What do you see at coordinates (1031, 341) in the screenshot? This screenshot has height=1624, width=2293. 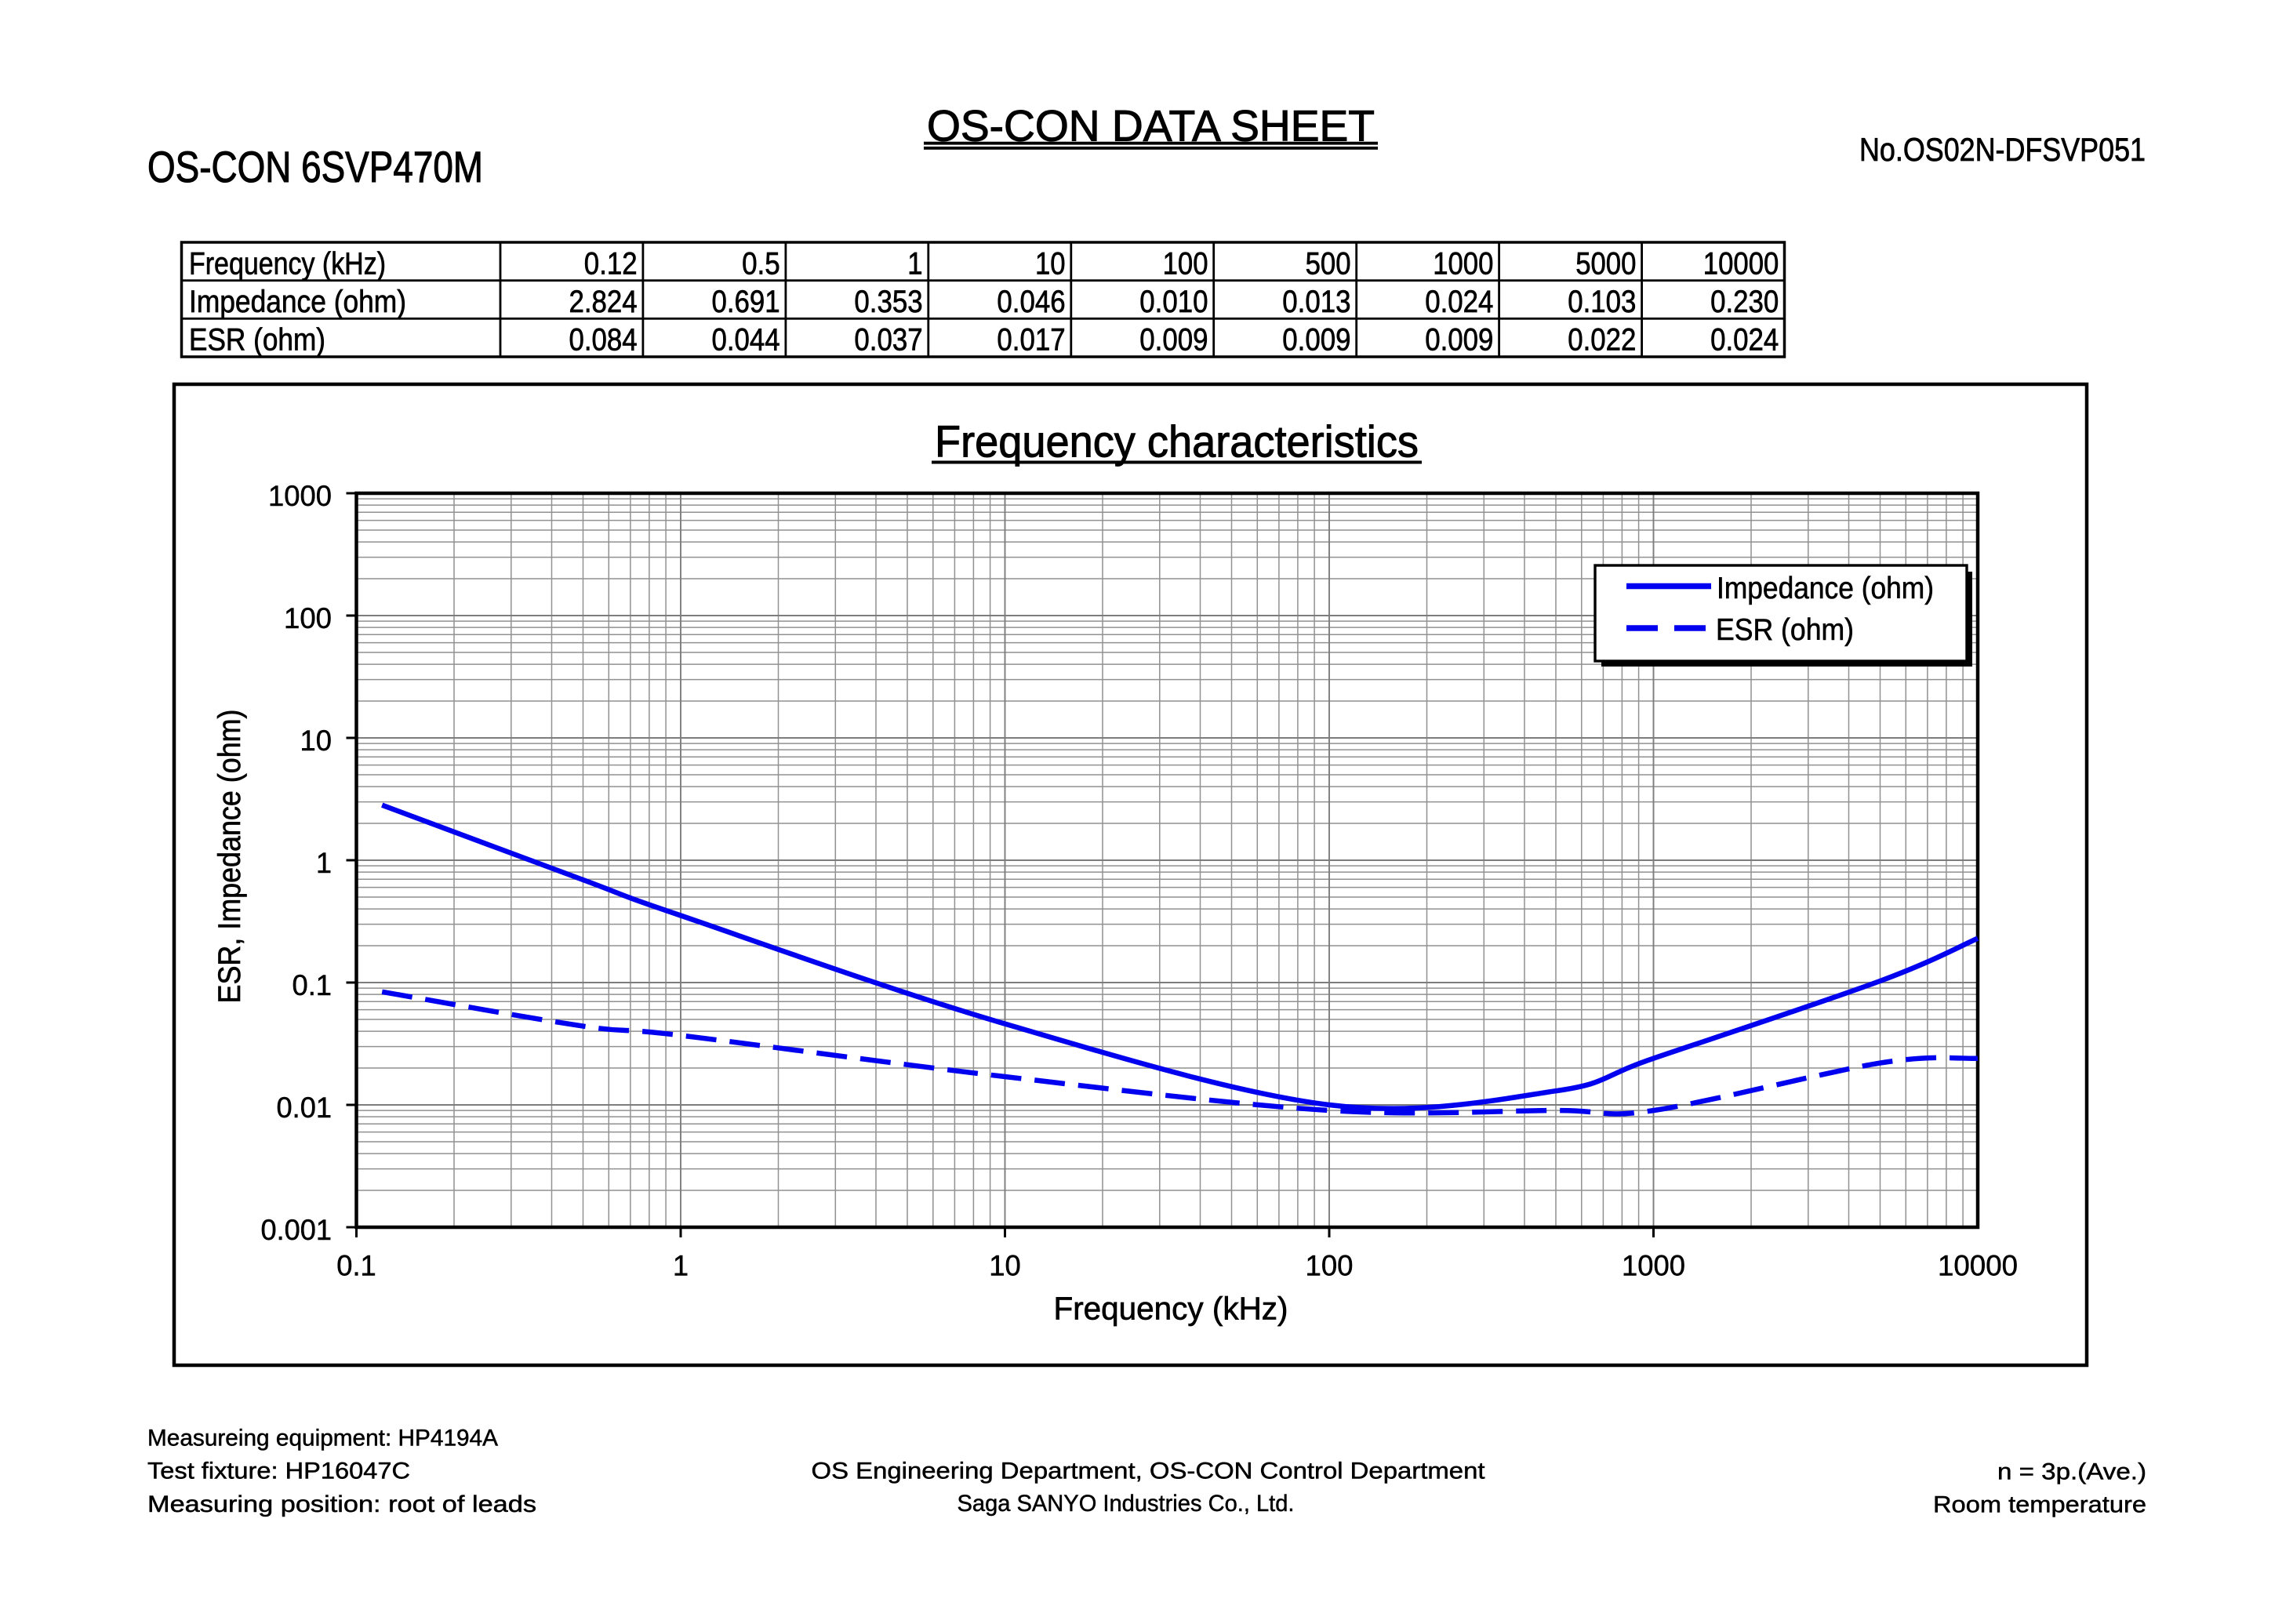 I see `svg-text: 0.017` at bounding box center [1031, 341].